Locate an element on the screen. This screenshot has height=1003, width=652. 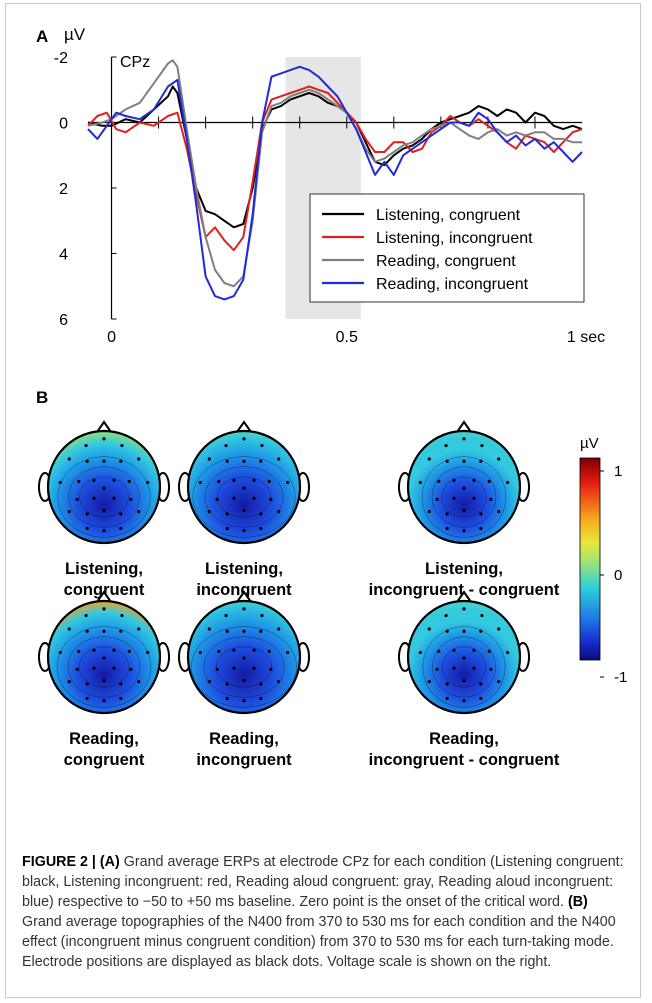
topomap-label-line1: Reading, is located at coordinates (244, 739).